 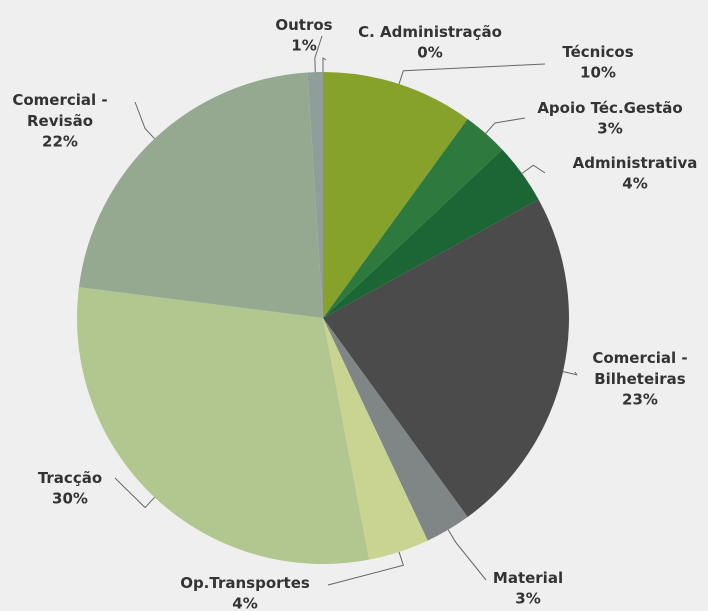 I want to click on label-line: Material, so click(x=528, y=578).